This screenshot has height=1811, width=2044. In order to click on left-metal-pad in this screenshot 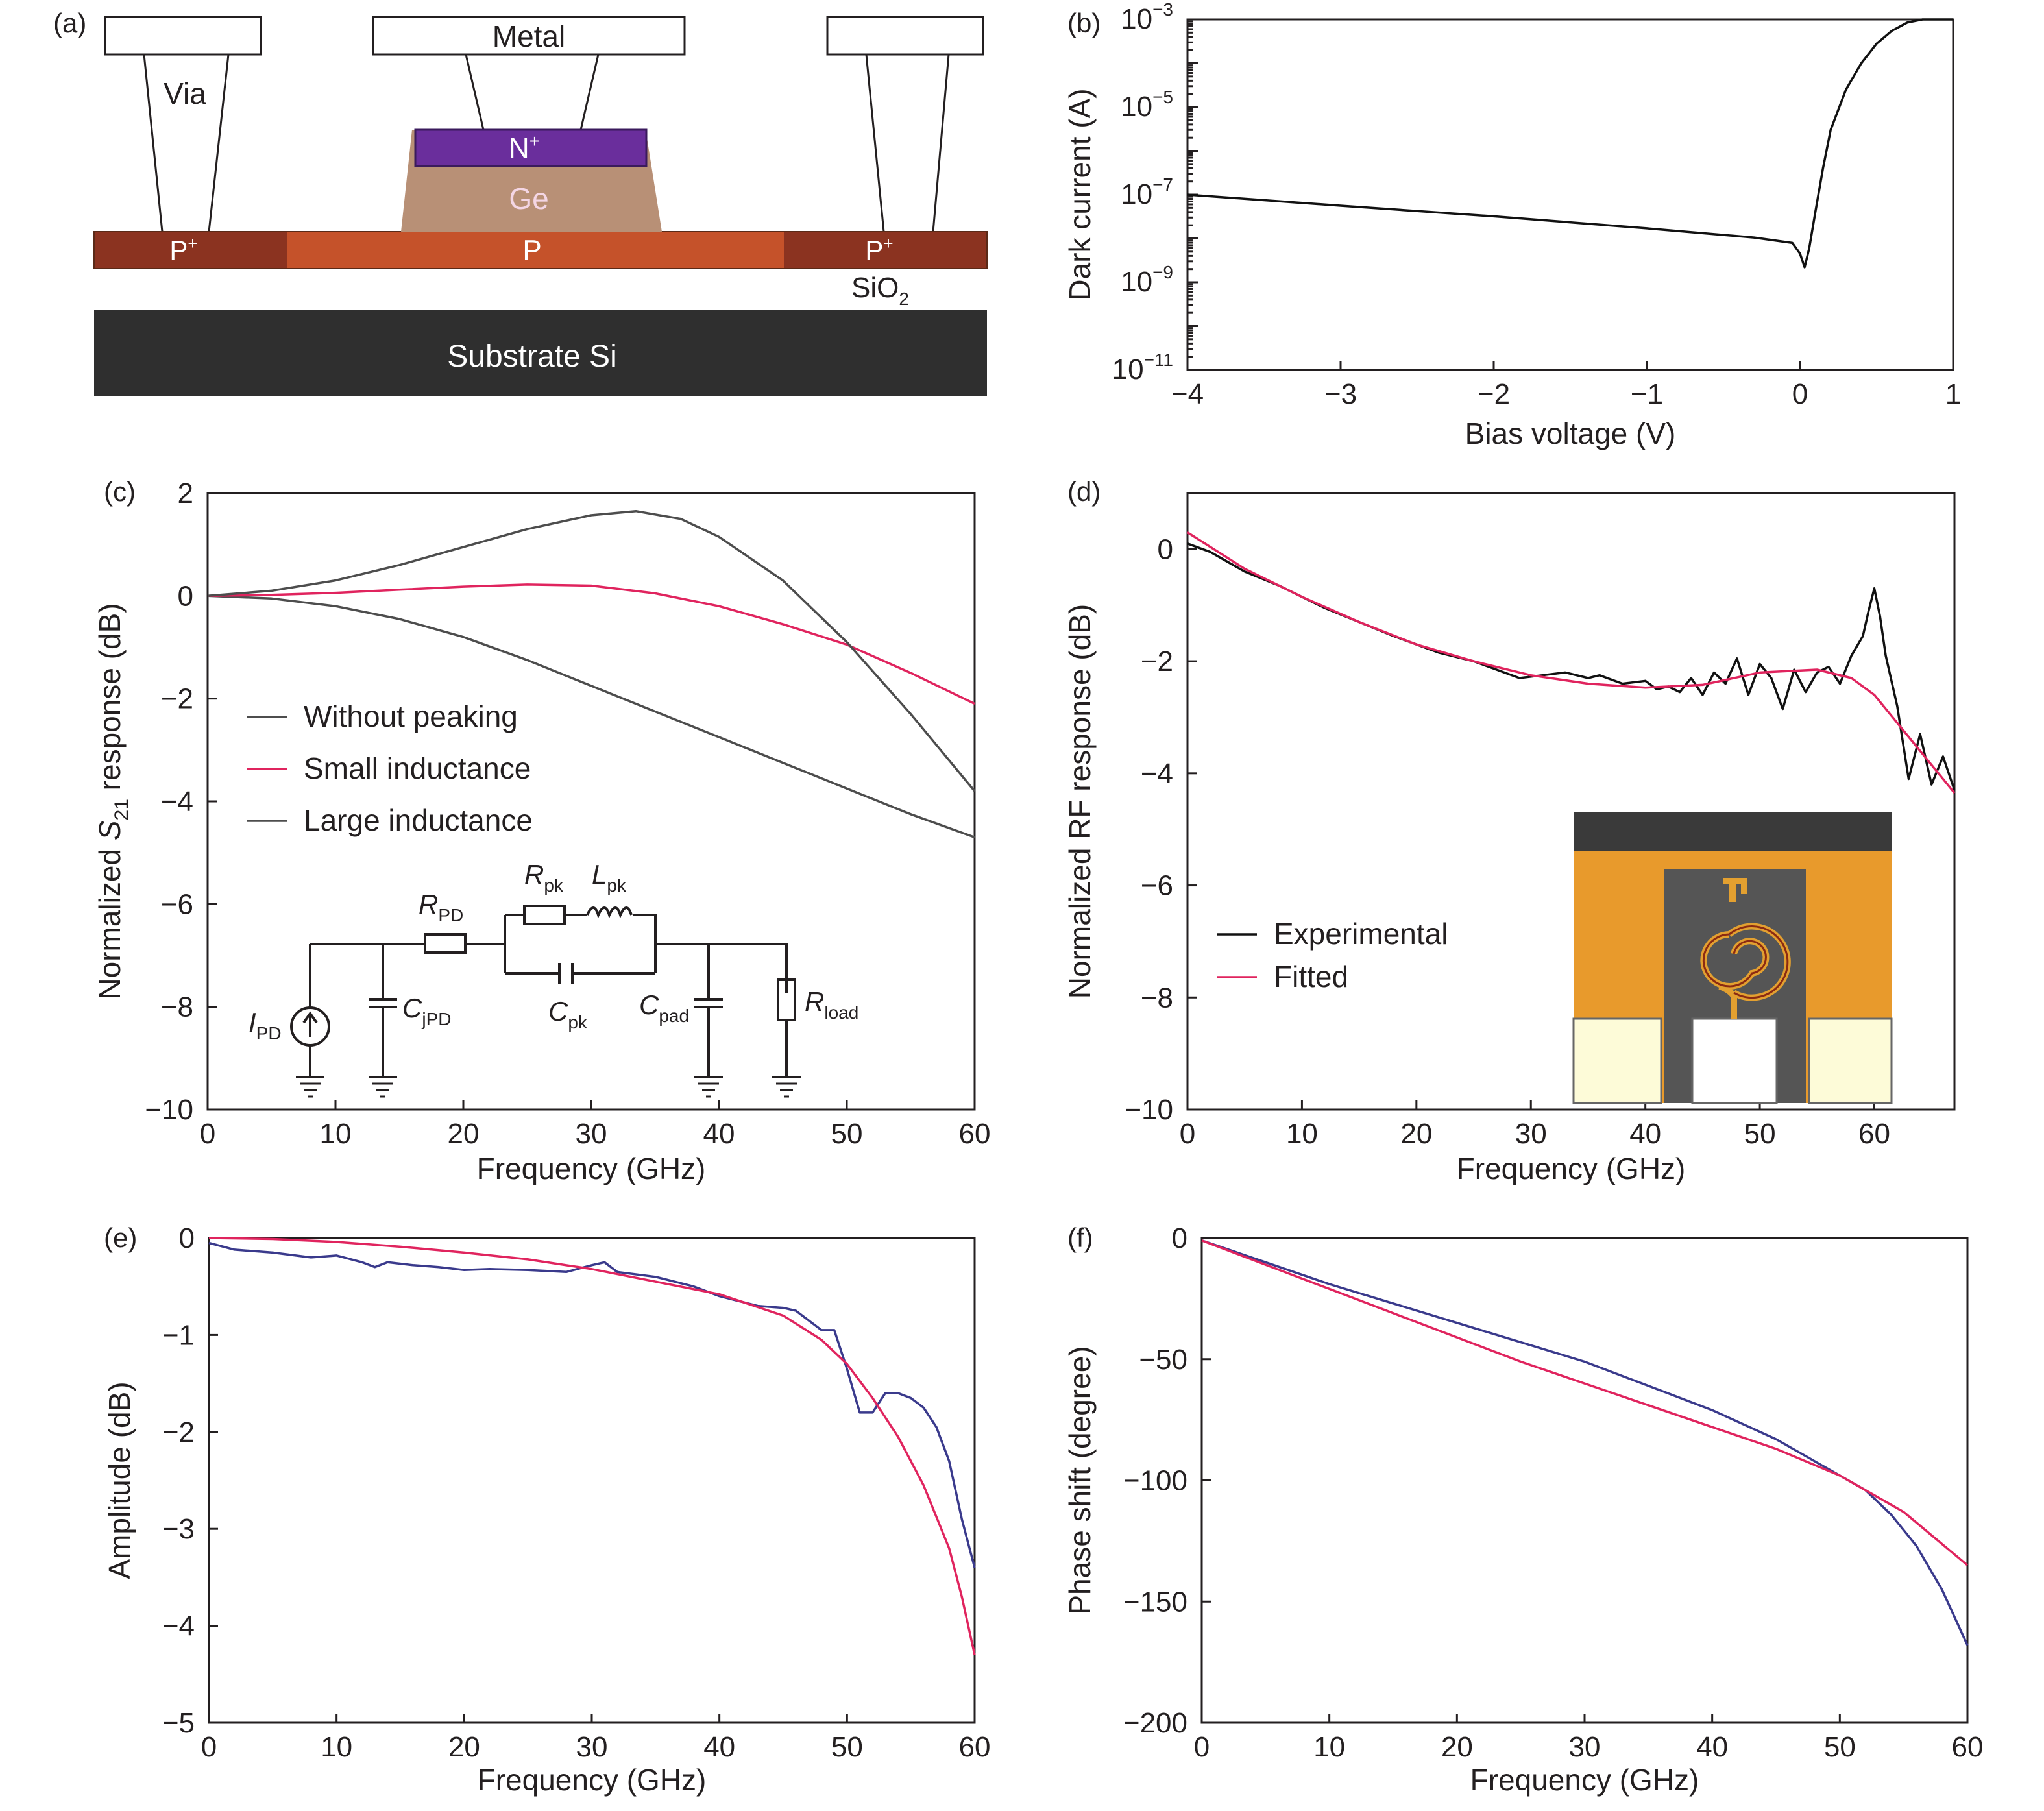, I will do `click(183, 36)`.